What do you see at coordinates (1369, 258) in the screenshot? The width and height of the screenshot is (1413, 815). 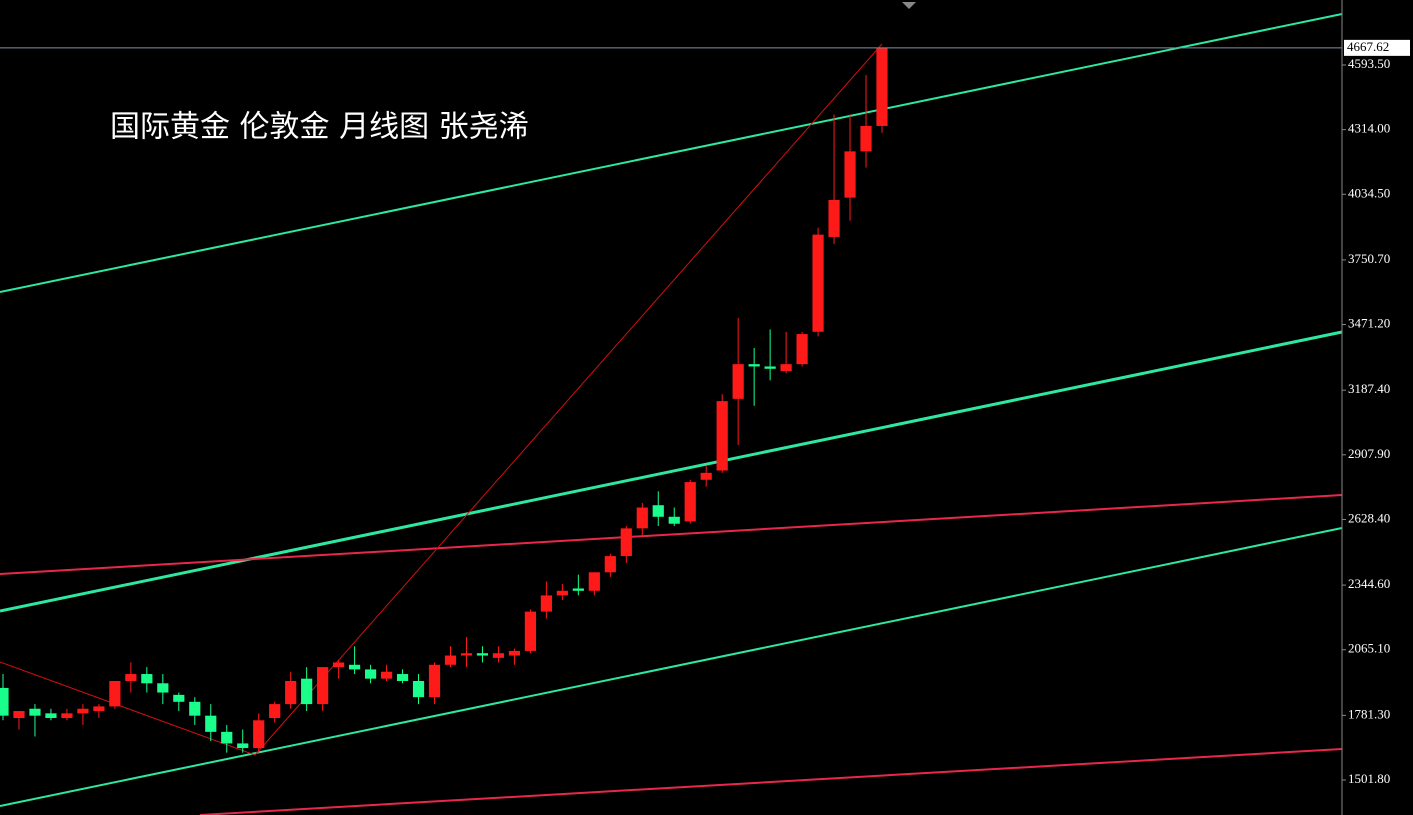 I see `y-tick-label: 3750.70` at bounding box center [1369, 258].